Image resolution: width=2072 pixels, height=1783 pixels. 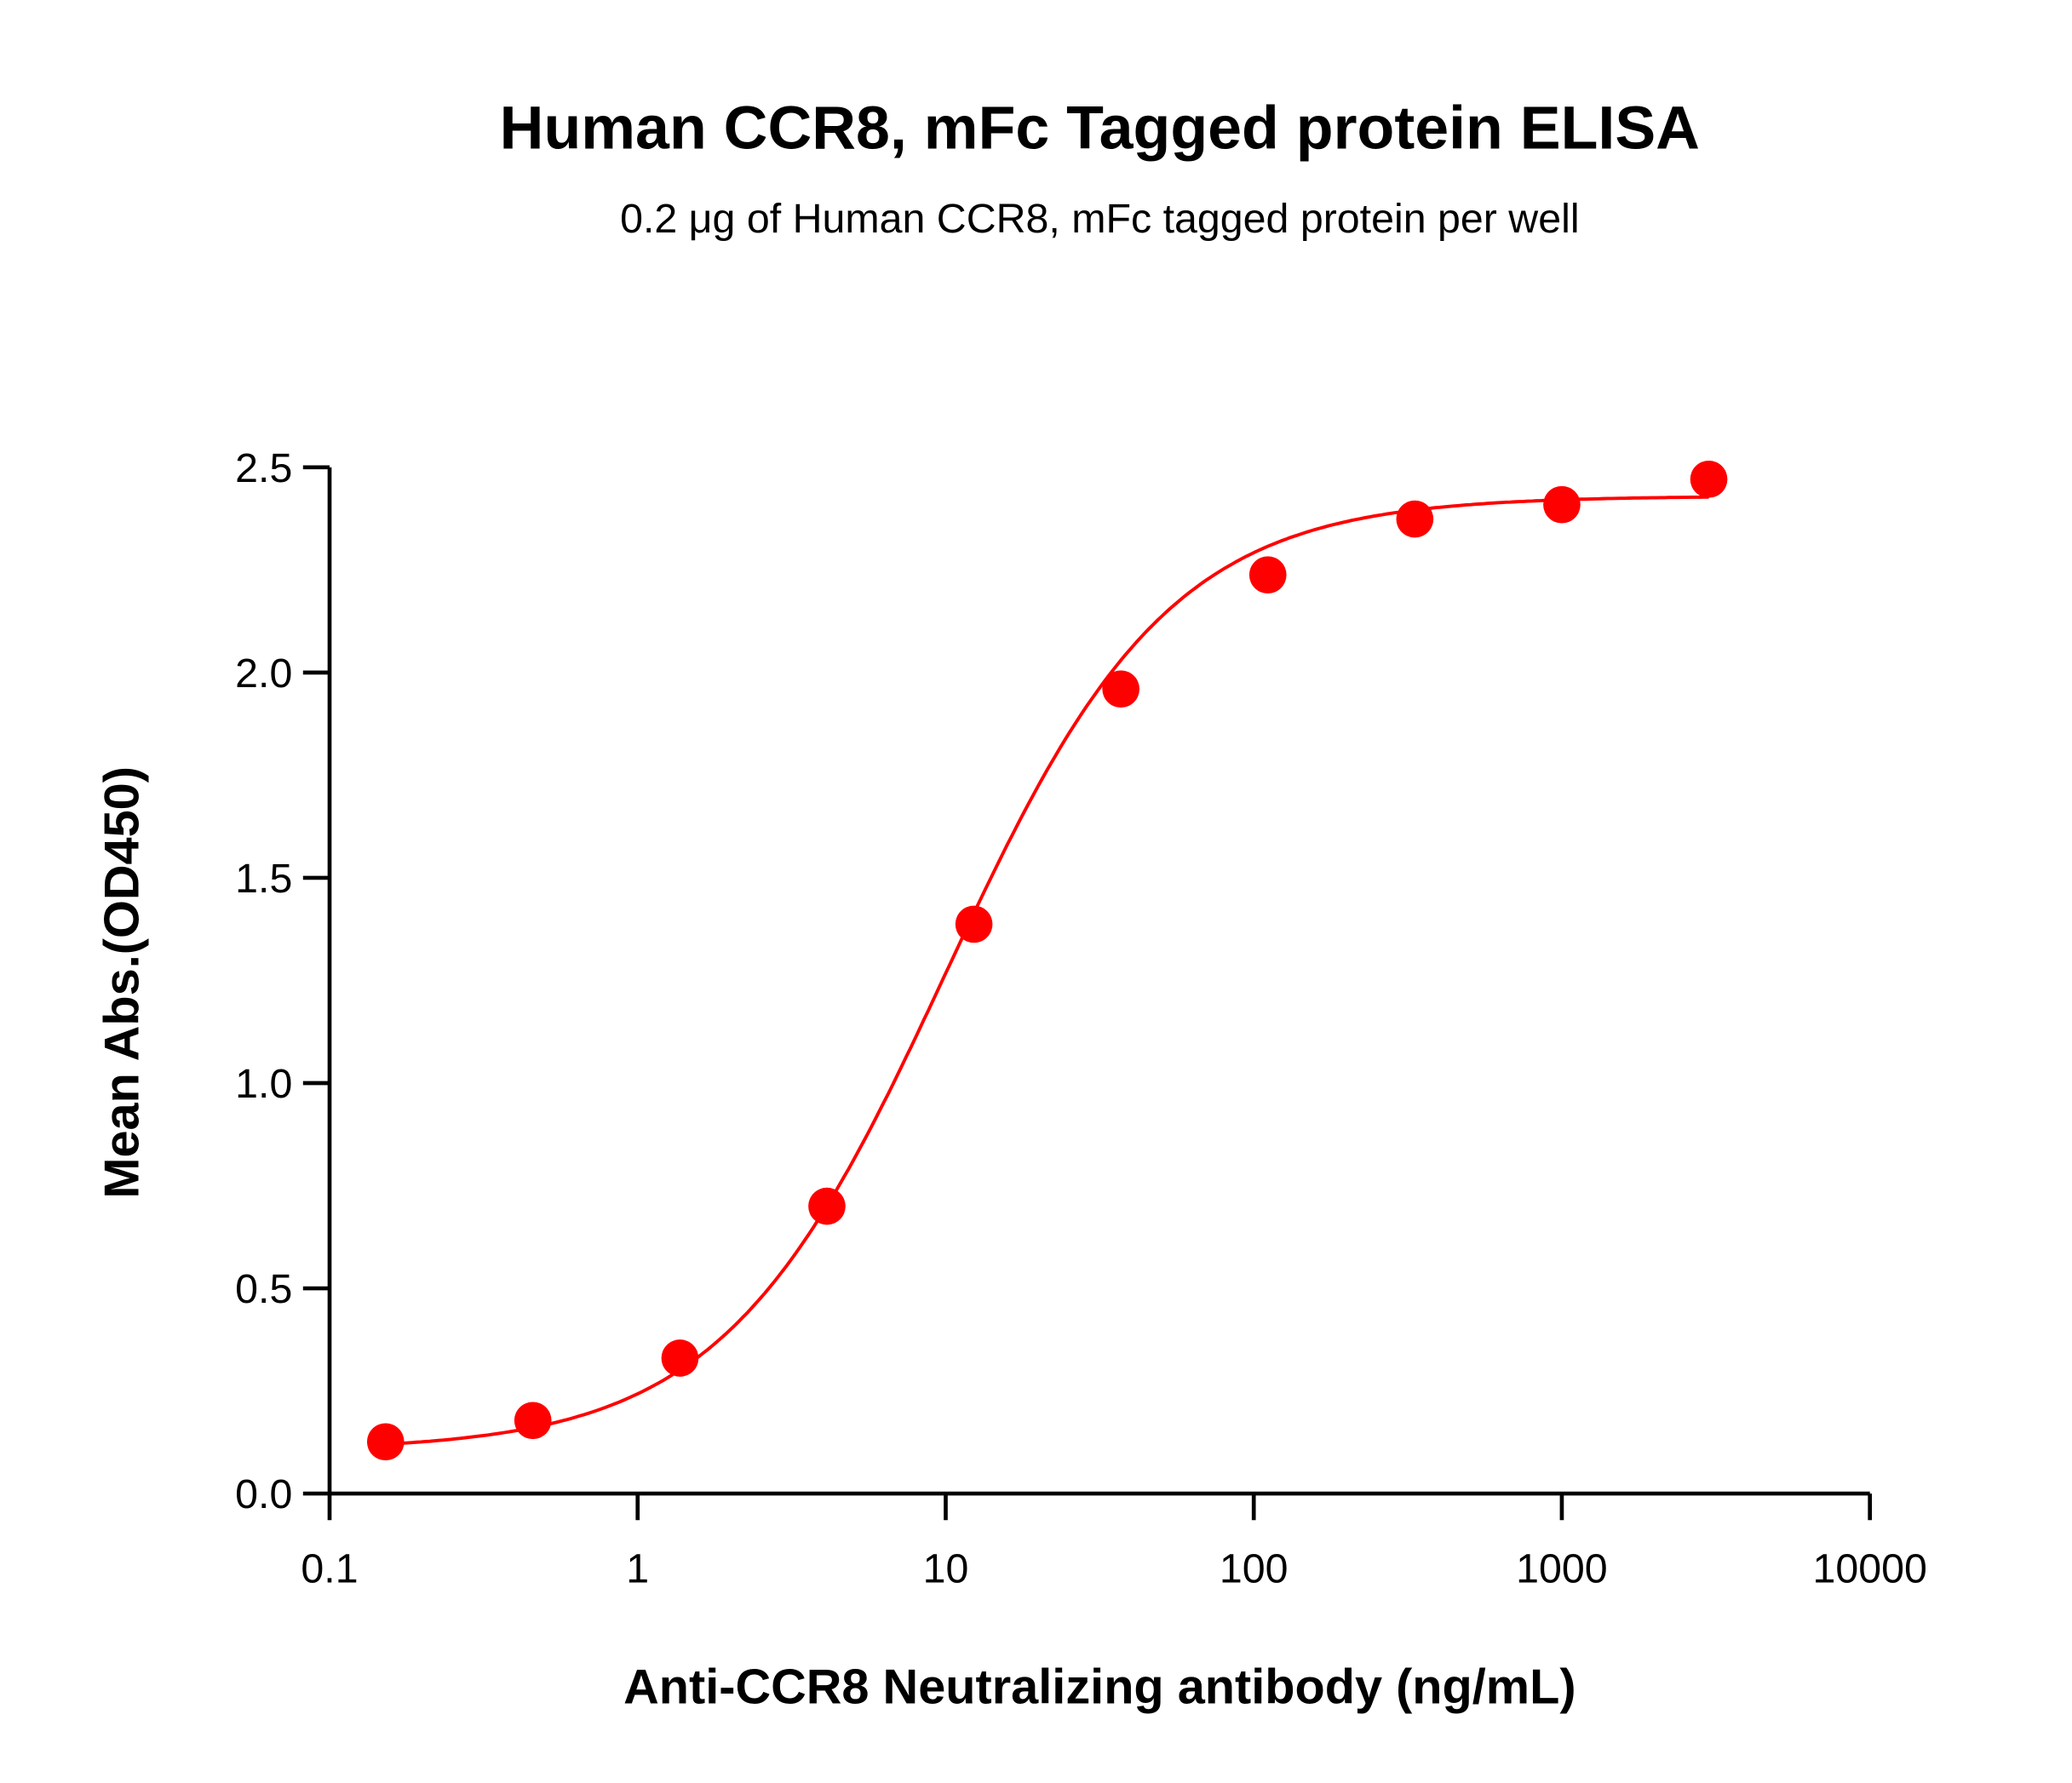 What do you see at coordinates (263, 674) in the screenshot?
I see `y-tick-label: 2.0` at bounding box center [263, 674].